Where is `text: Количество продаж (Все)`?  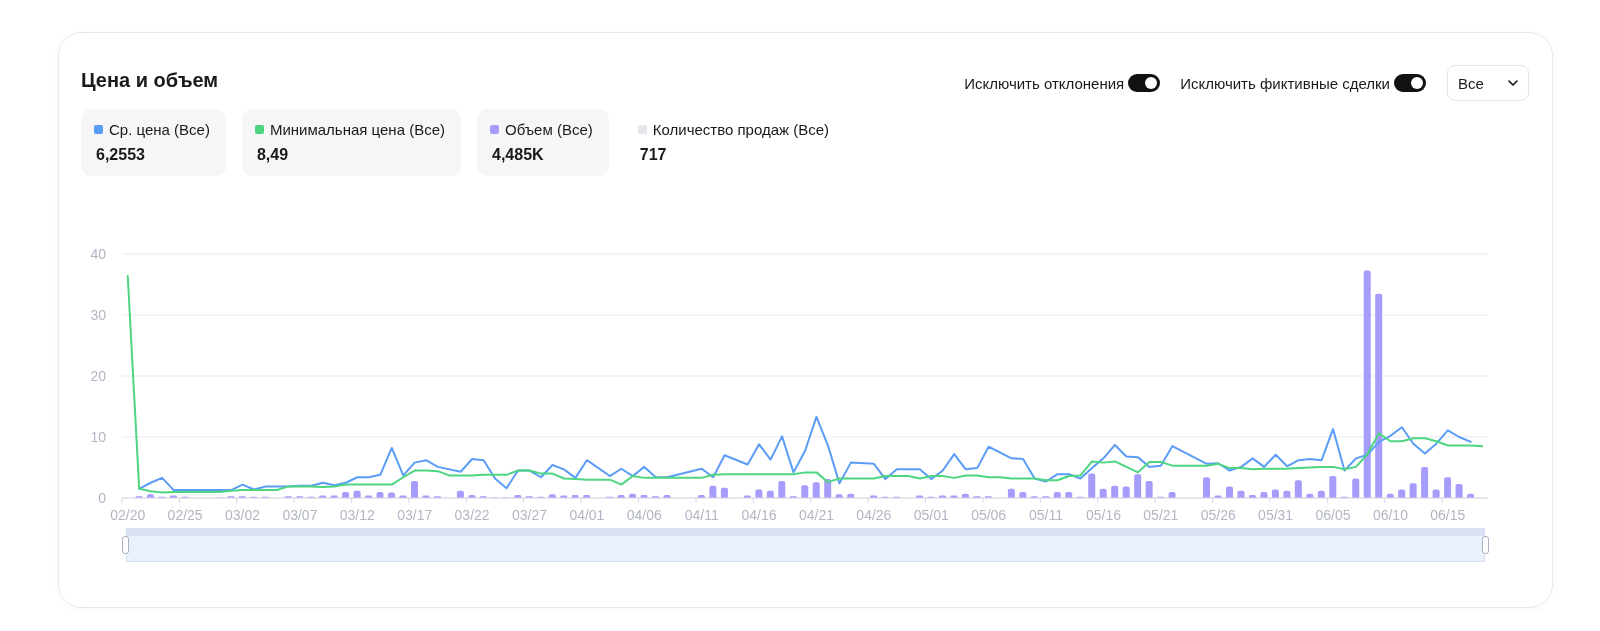
text: Количество продаж (Все) is located at coordinates (741, 129).